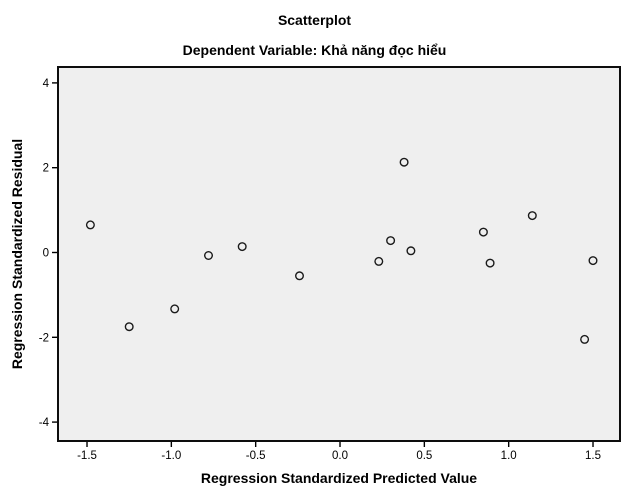 The image size is (629, 504). What do you see at coordinates (256, 456) in the screenshot?
I see `x-tick-label: -0.5` at bounding box center [256, 456].